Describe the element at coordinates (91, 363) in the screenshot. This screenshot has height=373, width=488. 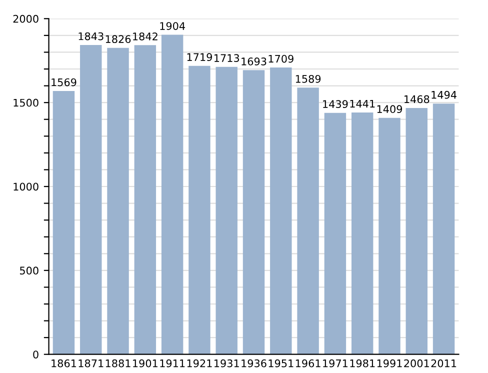
I see `x-tick-label: 1871` at that location.